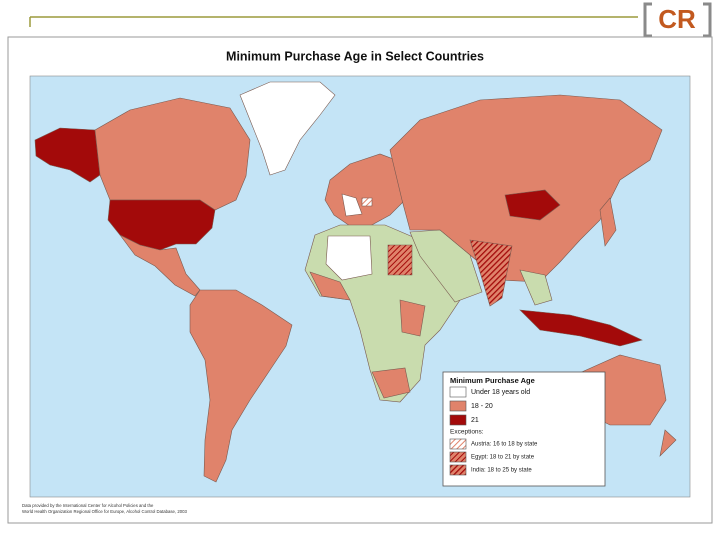  I want to click on legend-label: 18 - 20, so click(482, 406).